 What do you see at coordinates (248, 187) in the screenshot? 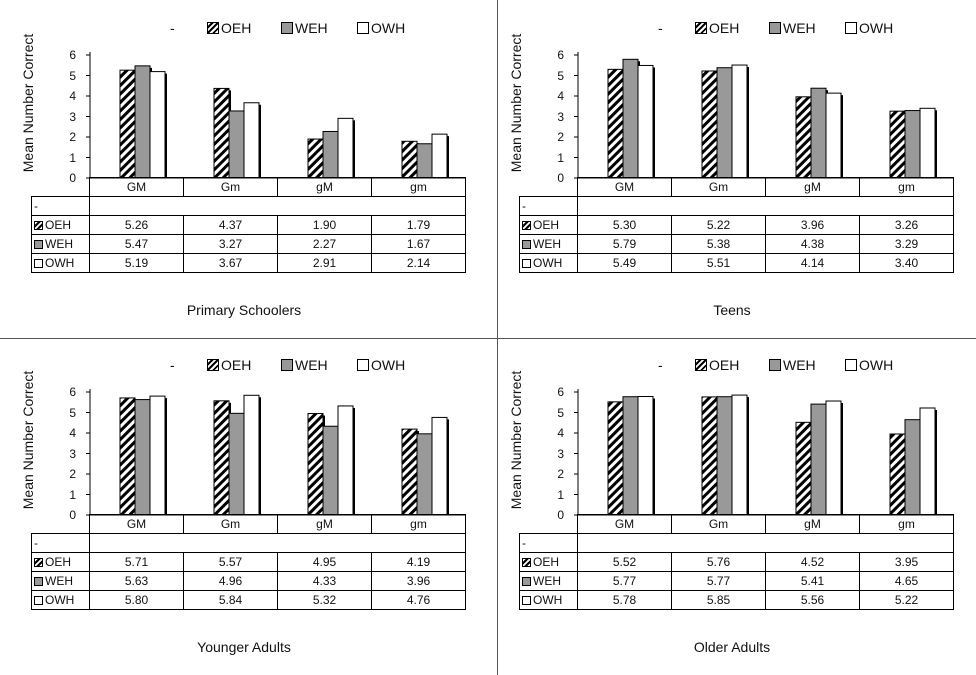
I see `category-row: GM Gm gM gm` at bounding box center [248, 187].